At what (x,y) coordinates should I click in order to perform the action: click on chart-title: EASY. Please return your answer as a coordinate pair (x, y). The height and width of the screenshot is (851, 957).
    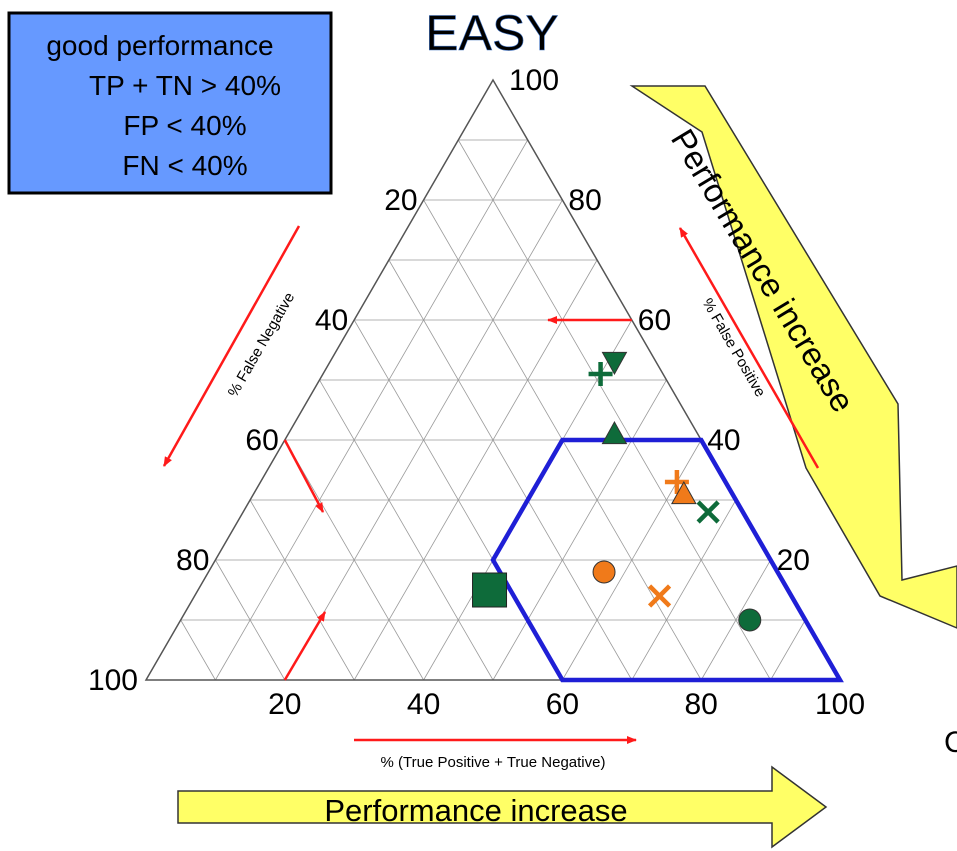
    Looking at the image, I should click on (491, 33).